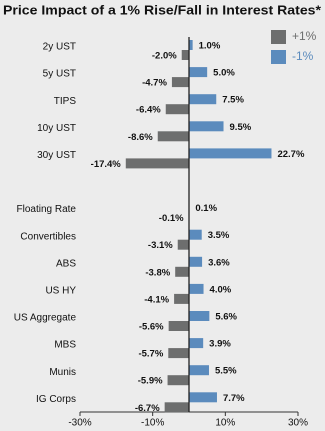 Image resolution: width=325 pixels, height=431 pixels. I want to click on category-label: ABS, so click(66, 263).